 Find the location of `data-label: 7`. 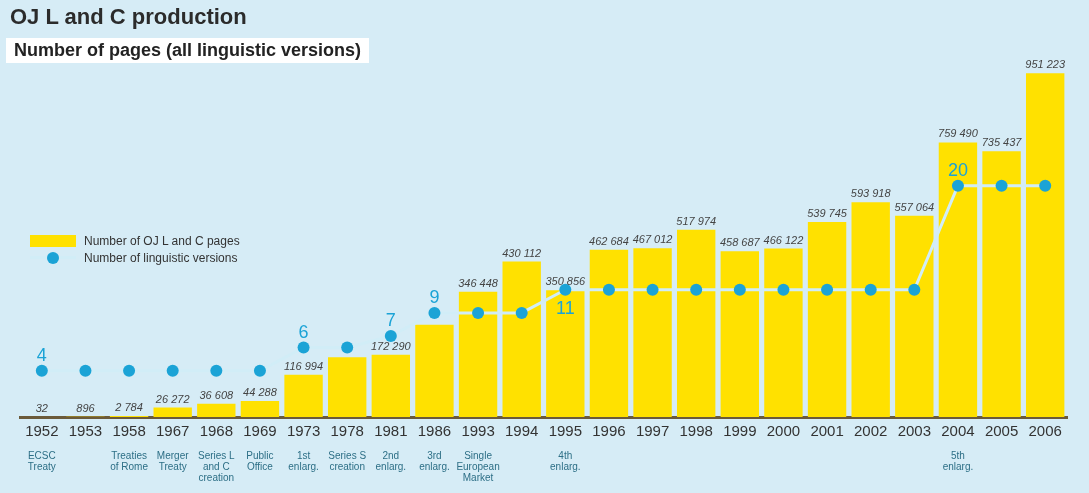

data-label: 7 is located at coordinates (390, 320).